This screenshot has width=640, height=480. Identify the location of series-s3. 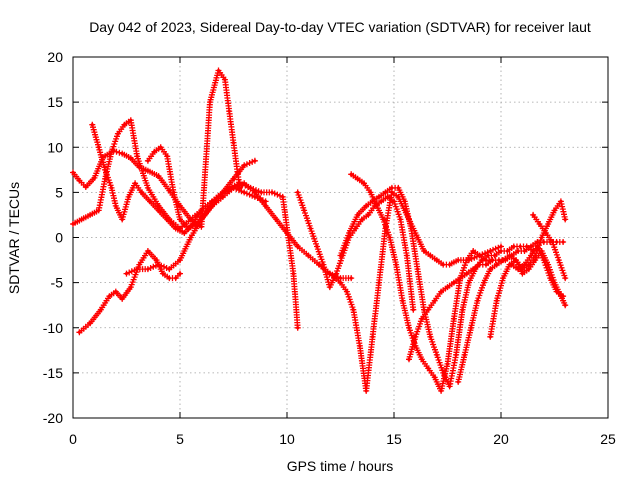
(129, 292).